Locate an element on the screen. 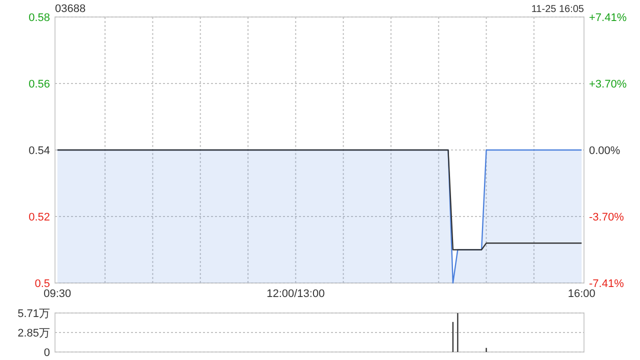  x-tick-label: 16:00 is located at coordinates (582, 294).